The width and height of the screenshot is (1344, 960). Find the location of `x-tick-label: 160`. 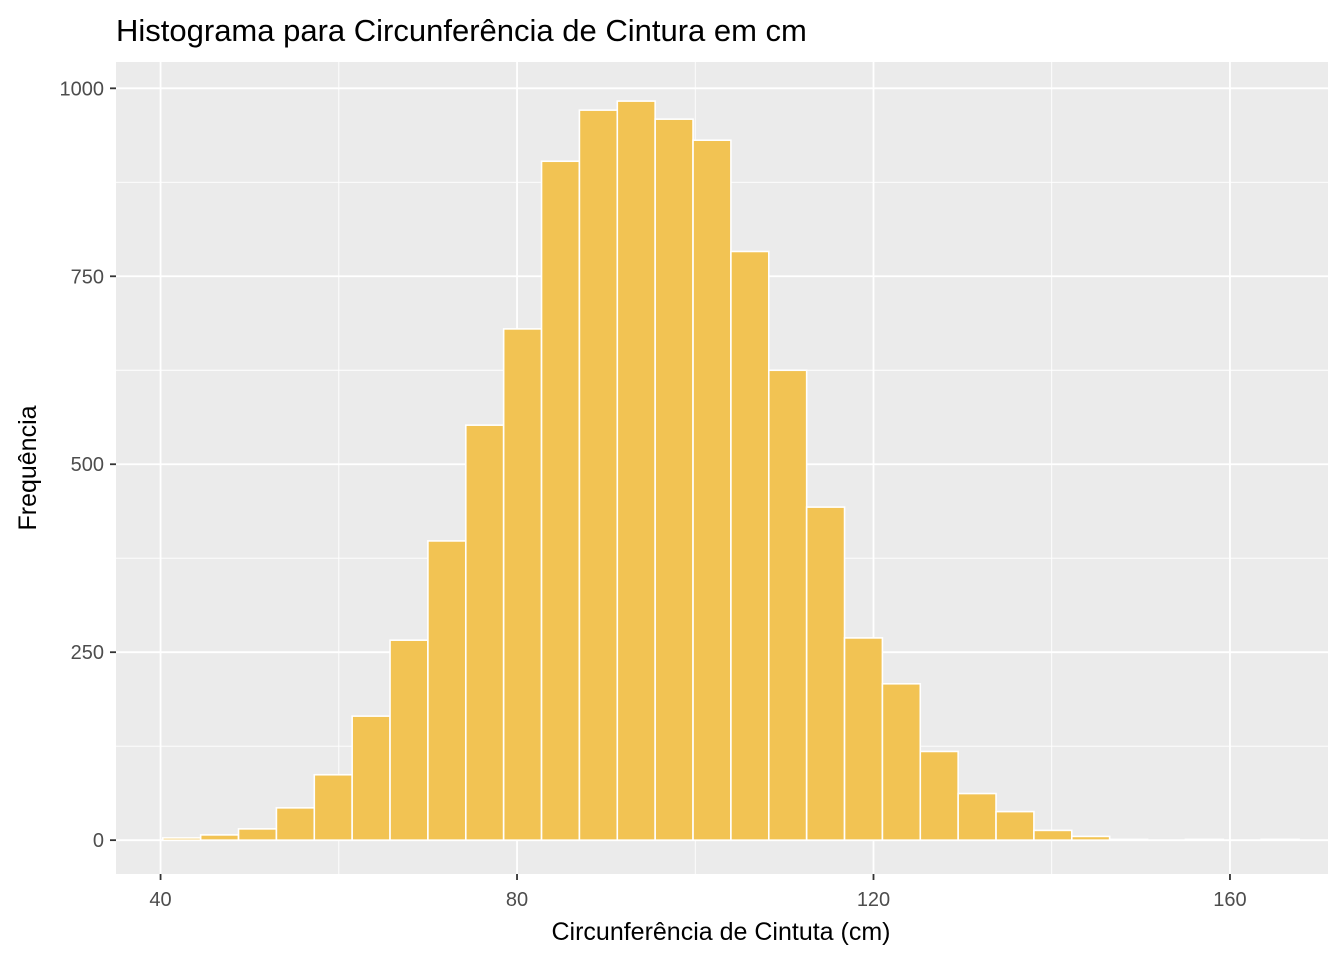

x-tick-label: 160 is located at coordinates (1229, 900).